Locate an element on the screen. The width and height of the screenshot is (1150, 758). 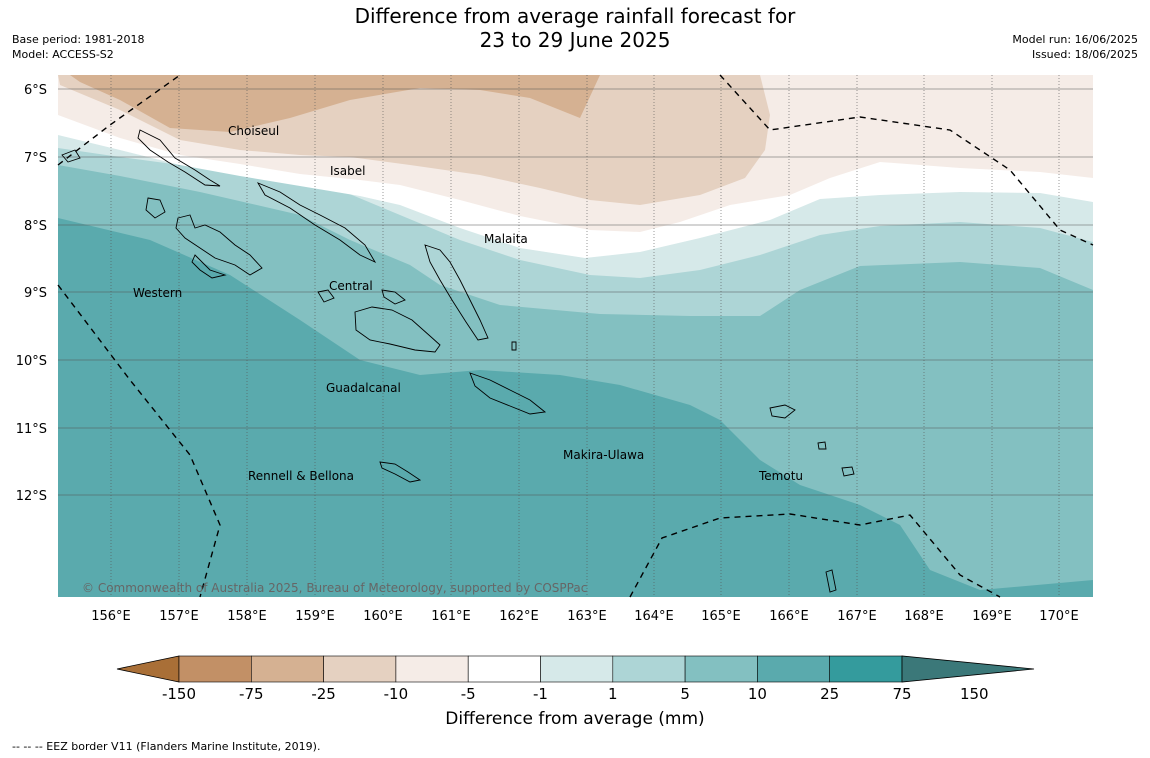
colorbar-tick-label: -75 is located at coordinates (251, 694).